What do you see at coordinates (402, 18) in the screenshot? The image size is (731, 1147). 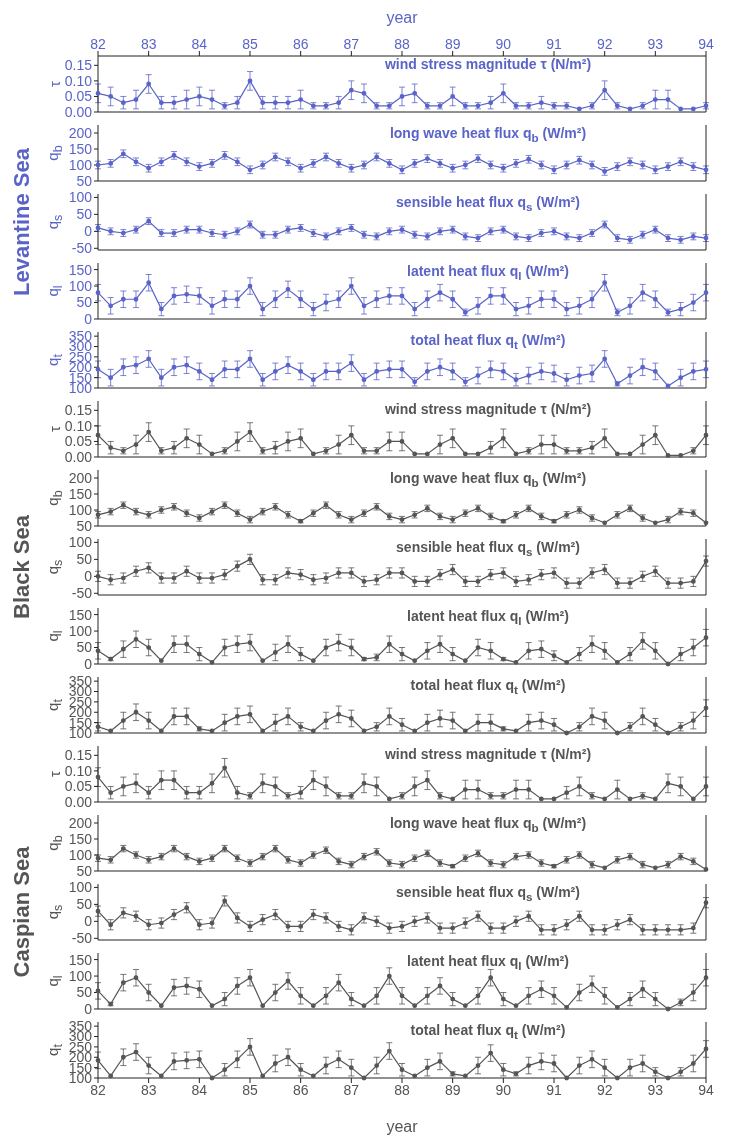 I see `x2-axis-title: year` at bounding box center [402, 18].